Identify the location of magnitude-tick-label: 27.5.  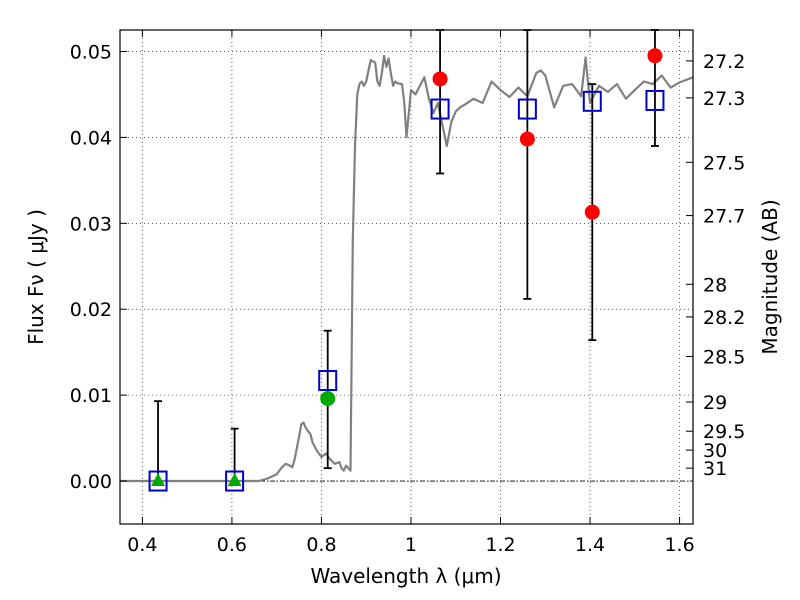
(724, 163).